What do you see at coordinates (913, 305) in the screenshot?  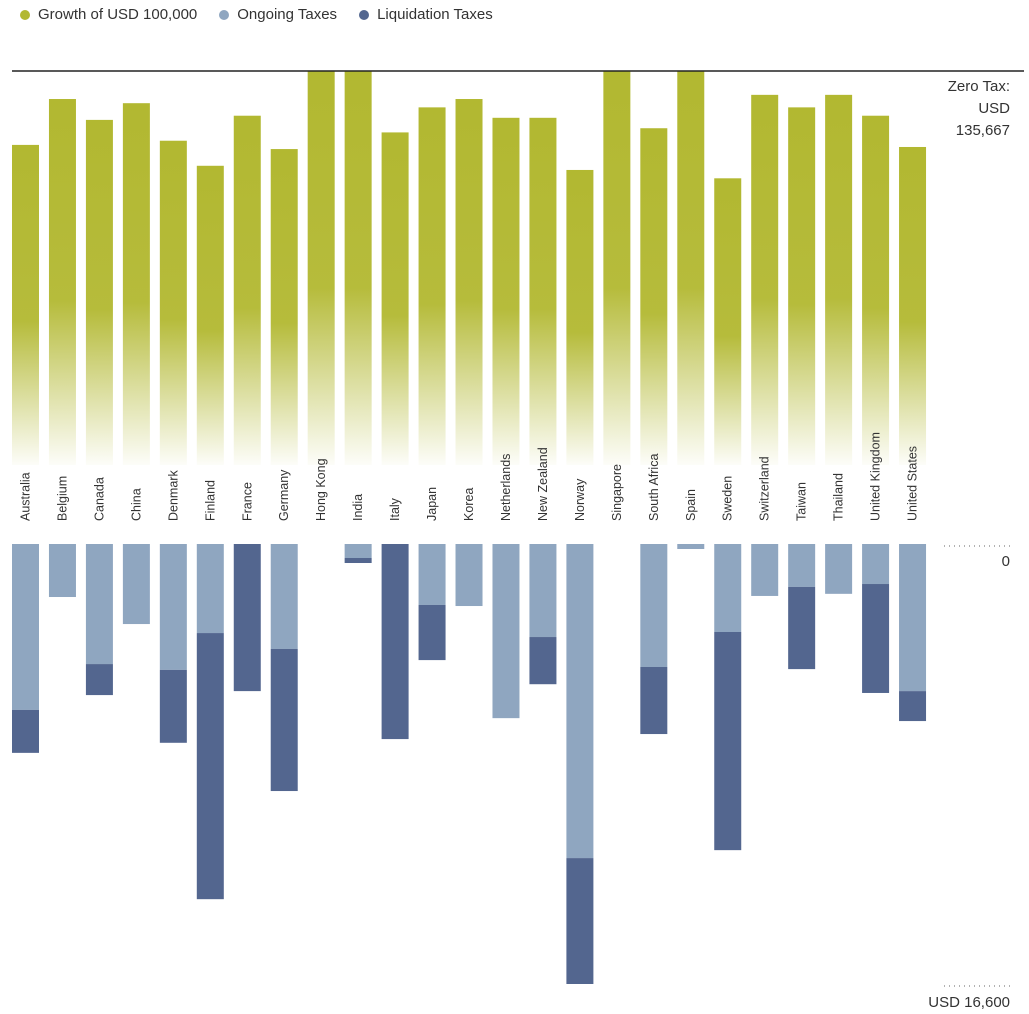 I see `growth-bar-united-states` at bounding box center [913, 305].